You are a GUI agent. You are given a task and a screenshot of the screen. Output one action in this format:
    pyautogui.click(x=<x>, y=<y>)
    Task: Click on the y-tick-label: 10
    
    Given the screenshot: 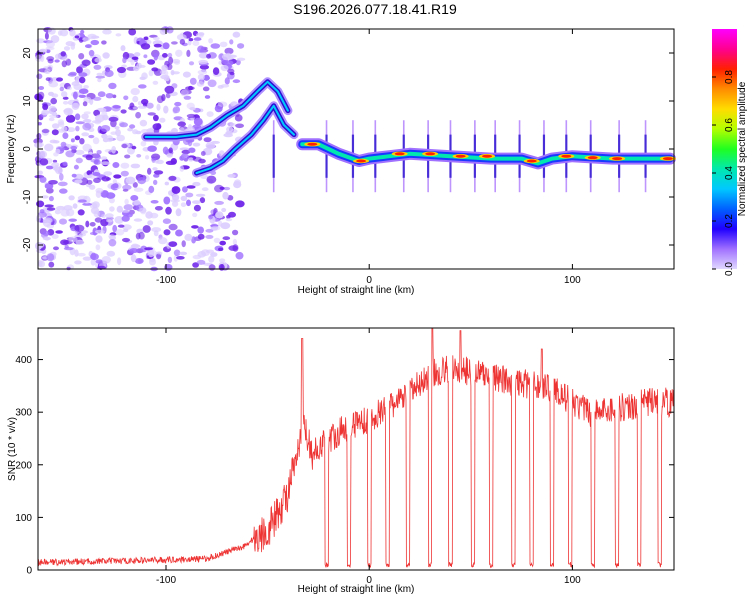 What is the action you would take?
    pyautogui.click(x=27, y=101)
    